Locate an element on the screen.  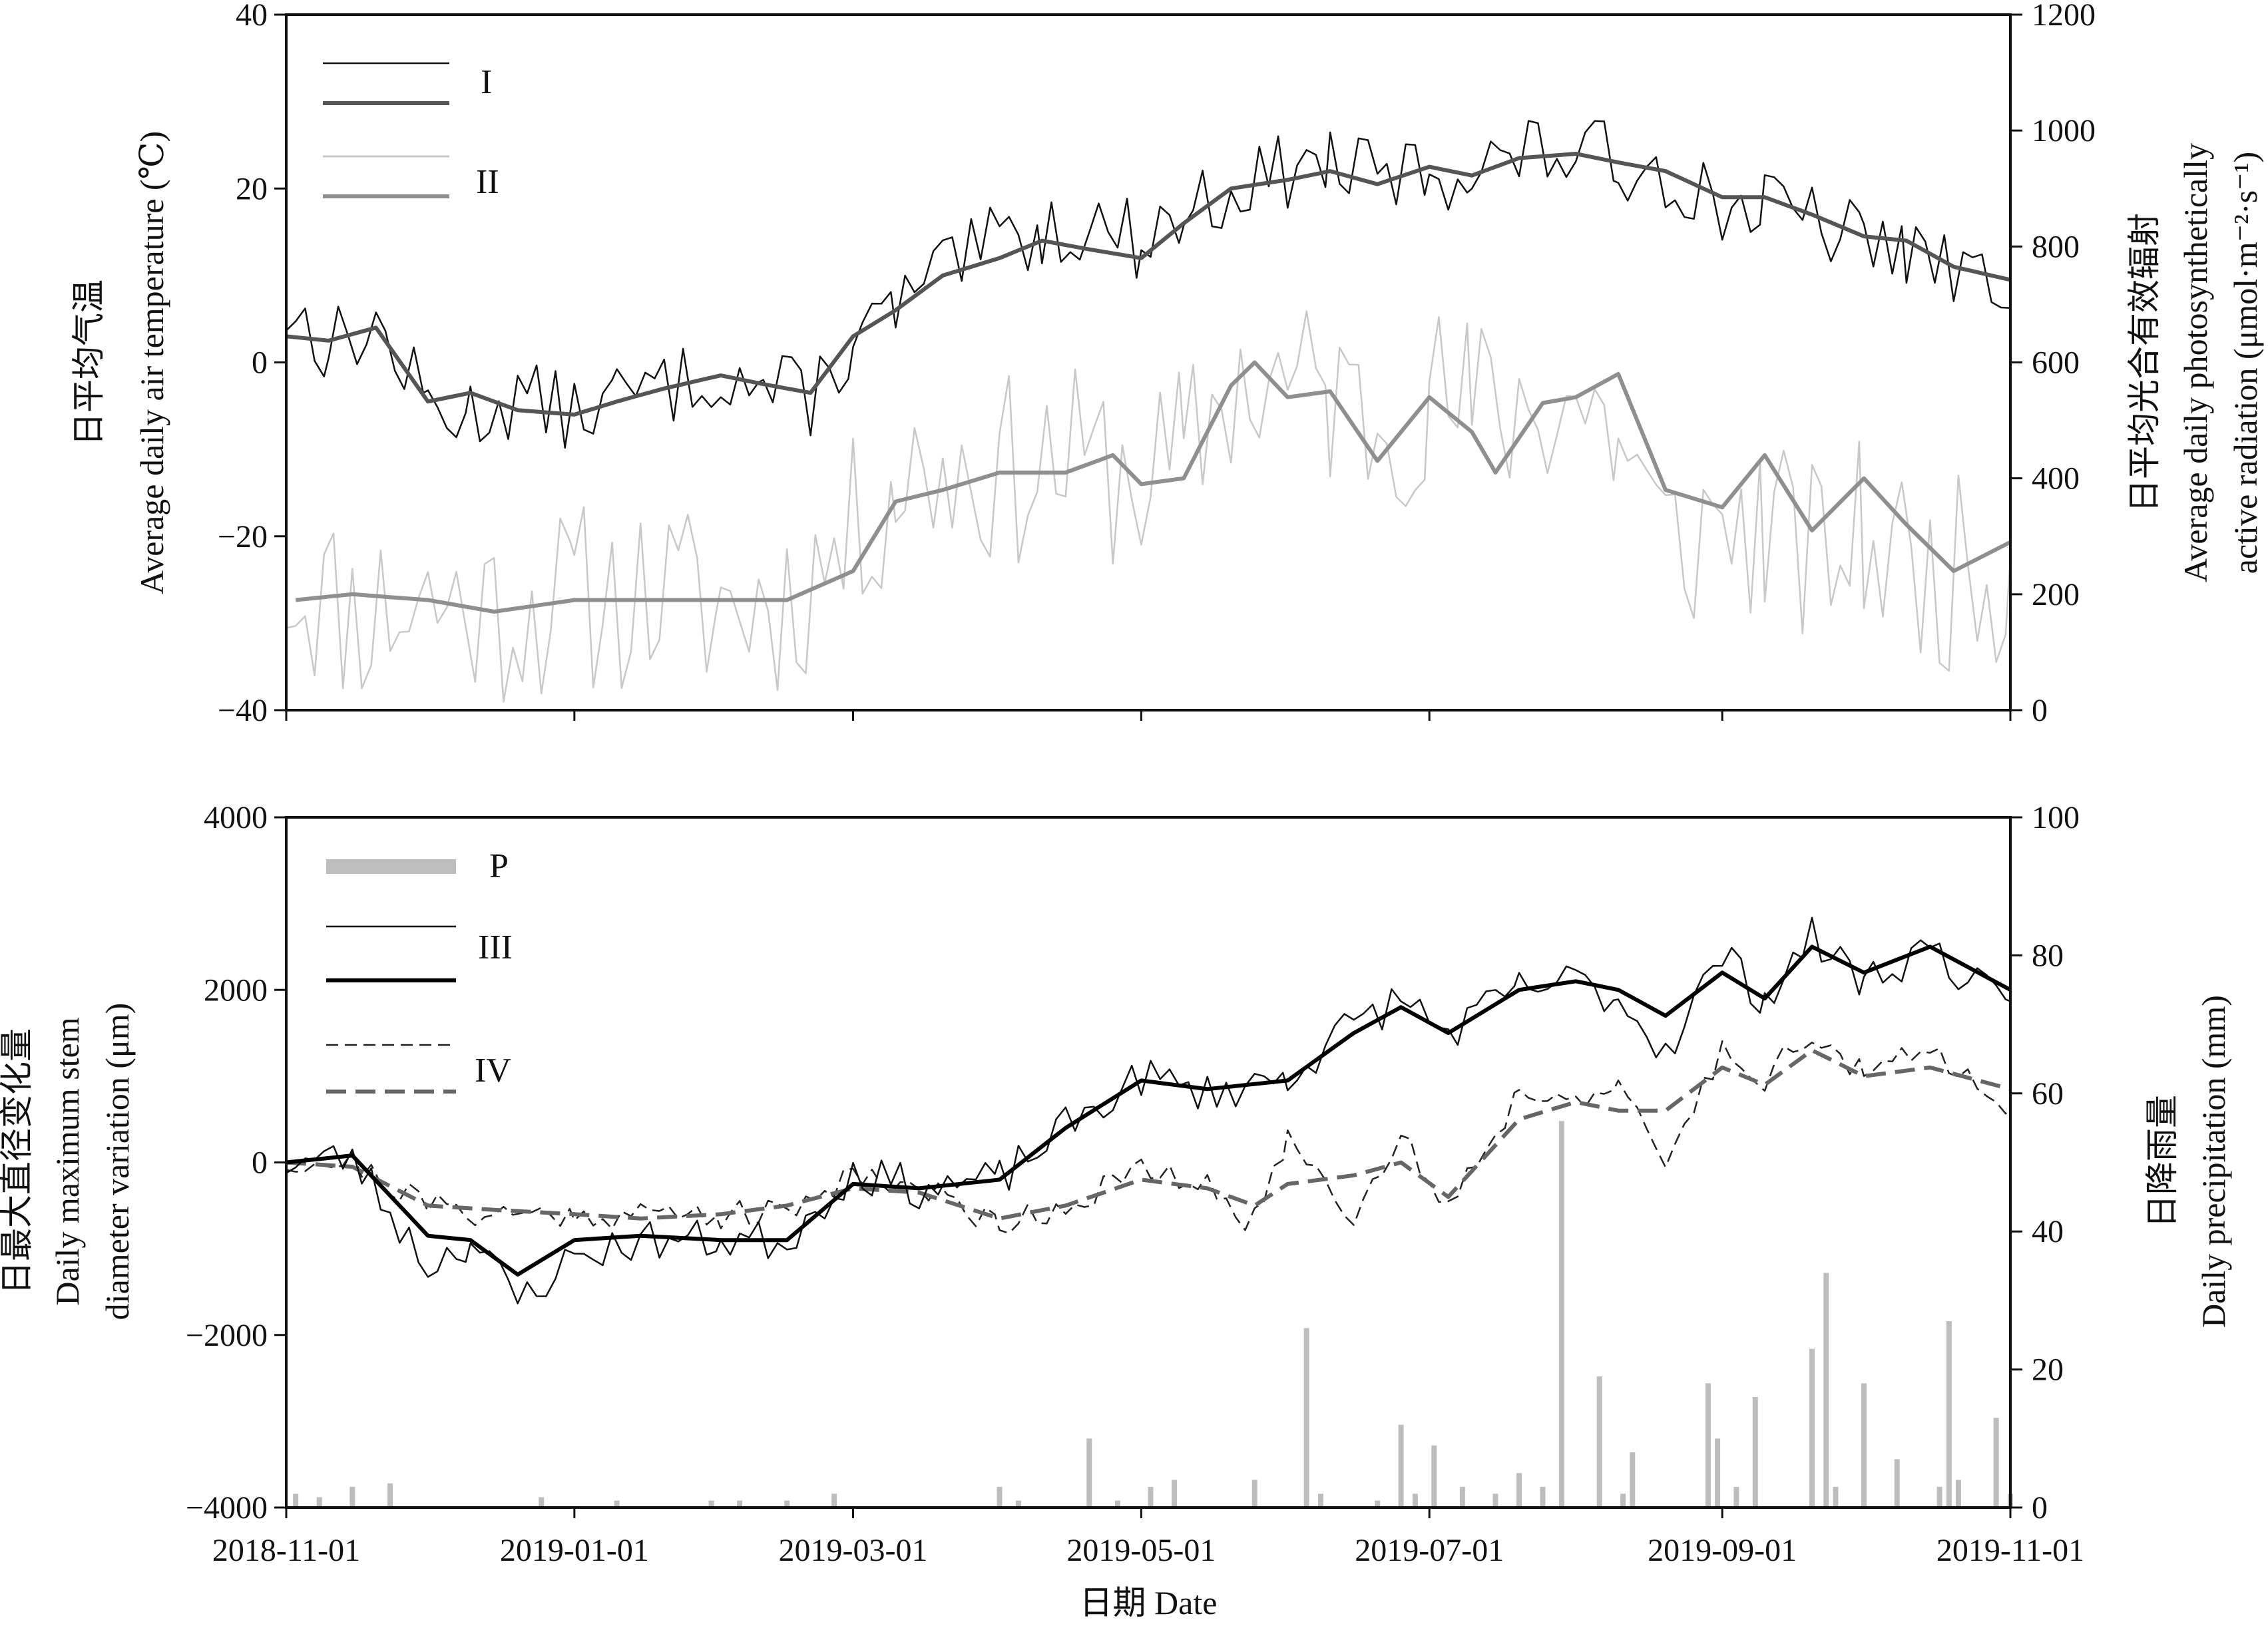
bottom-right-tick-label: 0 is located at coordinates (2040, 1507).